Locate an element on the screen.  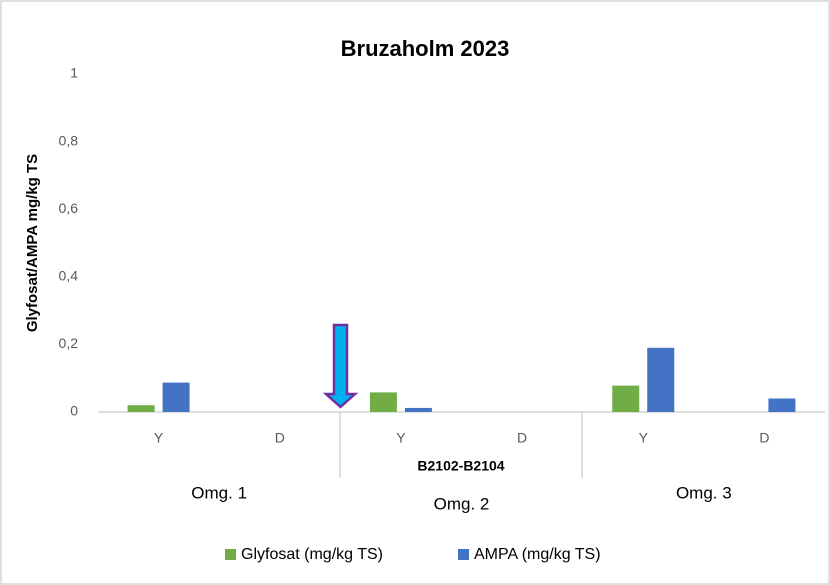
y-tick-label: 0,8 is located at coordinates (69, 140).